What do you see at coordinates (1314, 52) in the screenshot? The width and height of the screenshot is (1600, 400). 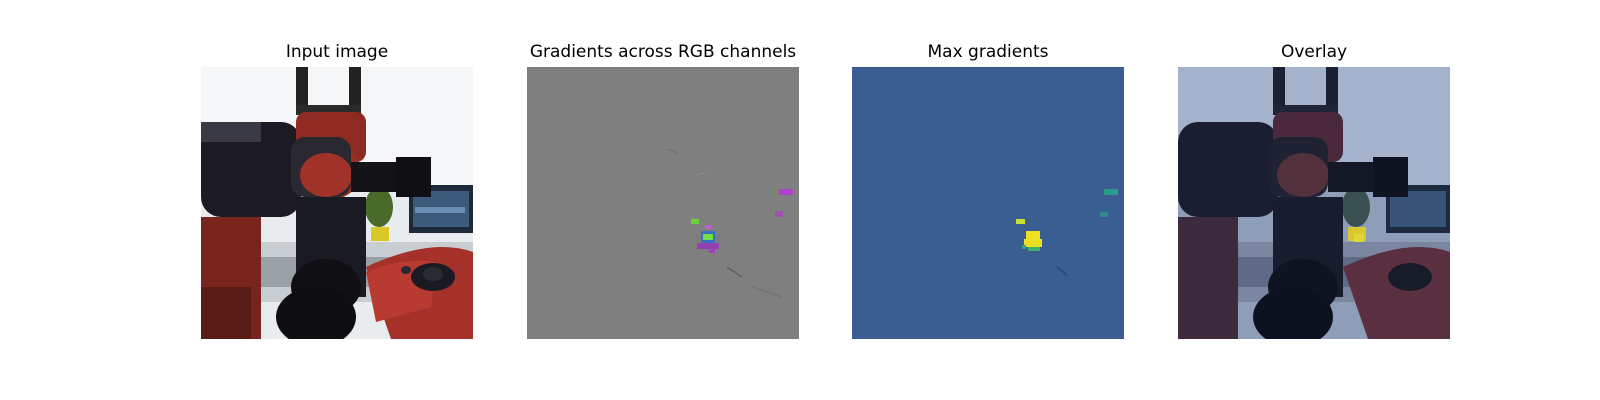 I see `panel-title-overlay: Overlay` at bounding box center [1314, 52].